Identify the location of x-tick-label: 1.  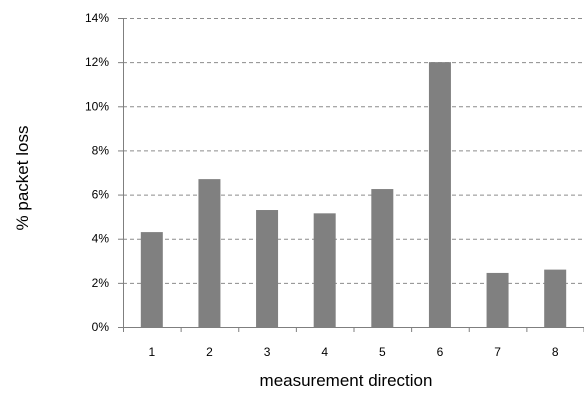
(151, 352).